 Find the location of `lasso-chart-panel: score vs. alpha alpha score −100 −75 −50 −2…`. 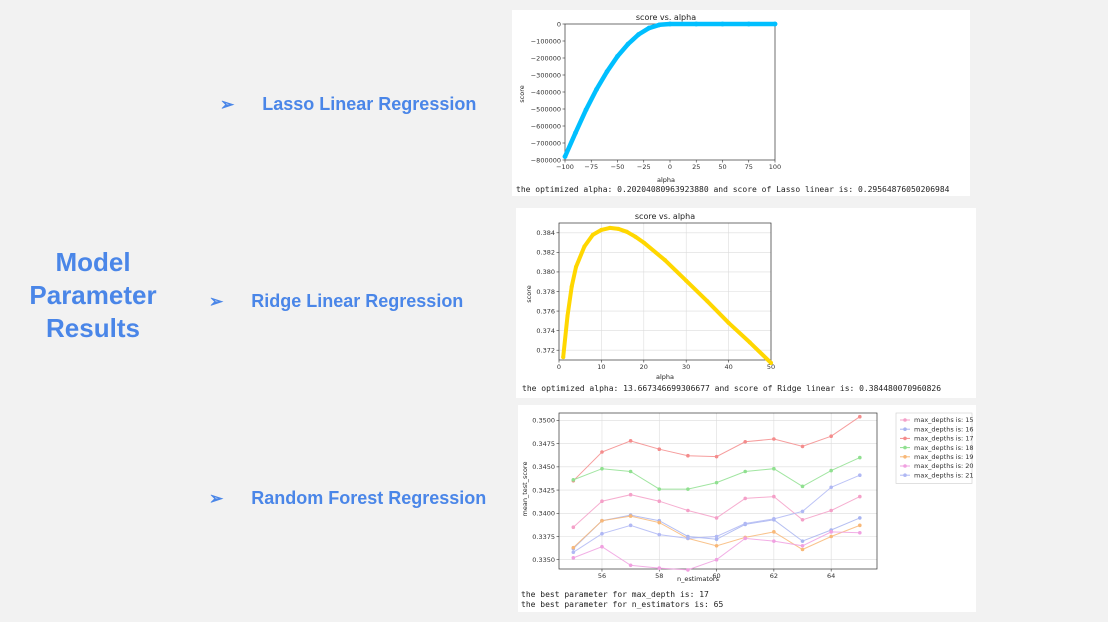

lasso-chart-panel: score vs. alpha alpha score −100 −75 −50 −2… is located at coordinates (741, 103).